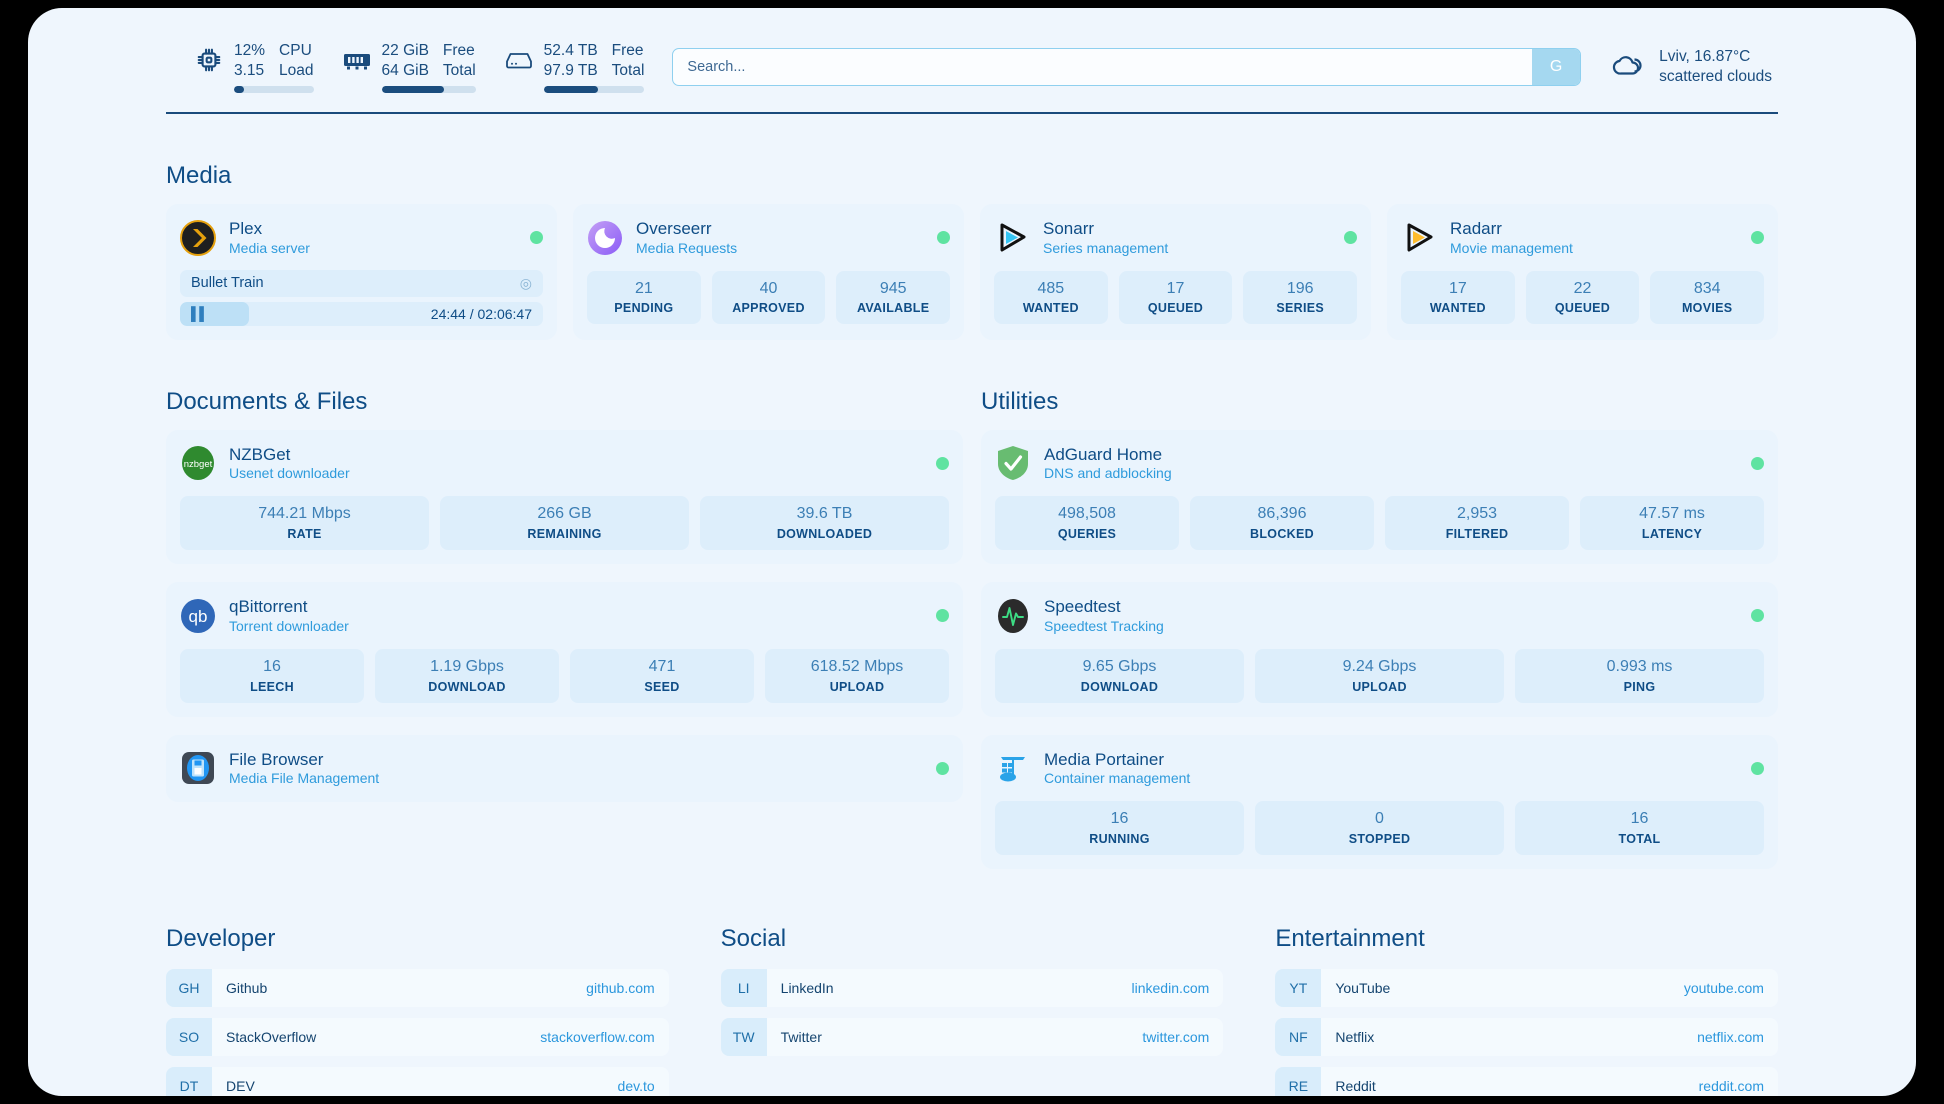  What do you see at coordinates (768, 288) in the screenshot?
I see `stat-value: 40` at bounding box center [768, 288].